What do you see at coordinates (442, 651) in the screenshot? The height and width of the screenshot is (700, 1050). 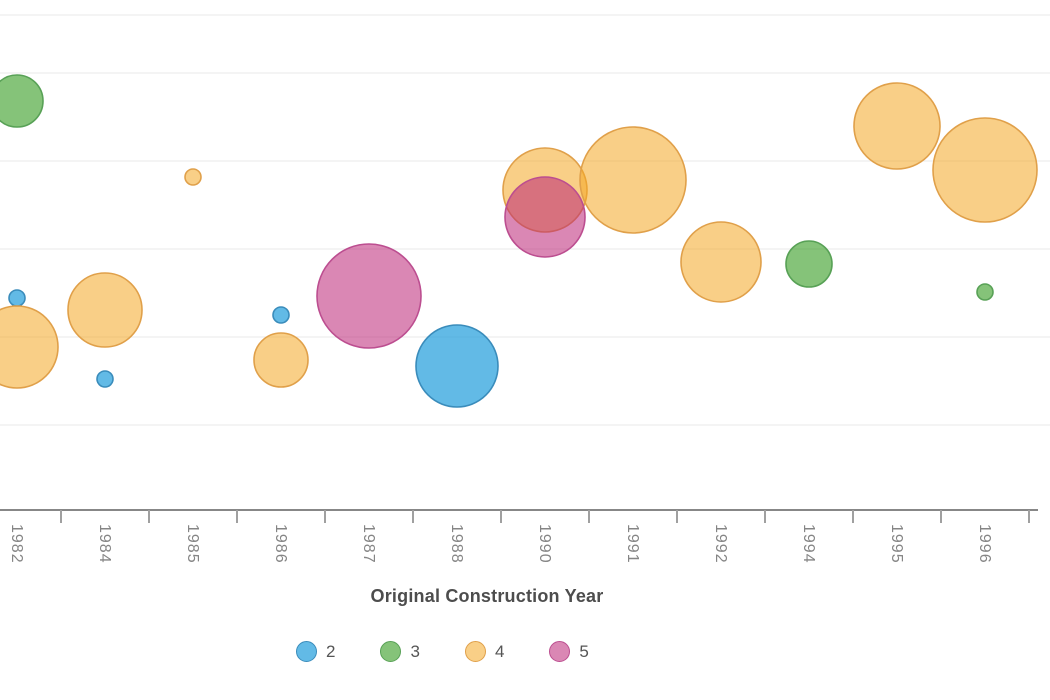 I see `legend: 2 3 4 5` at bounding box center [442, 651].